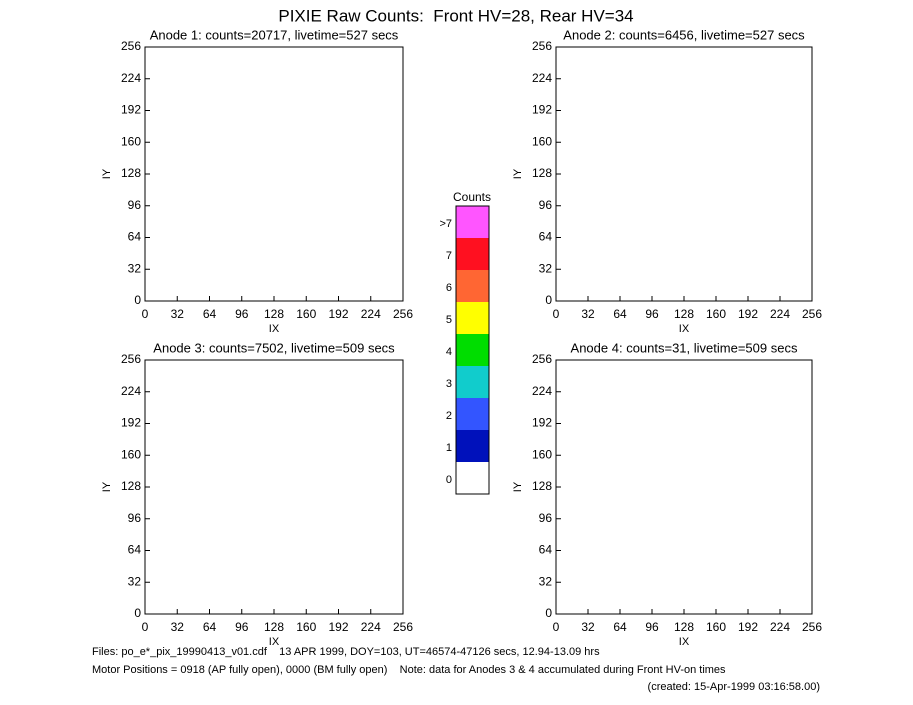 The height and width of the screenshot is (705, 913). What do you see at coordinates (449, 448) in the screenshot?
I see `colorbar-label: 1` at bounding box center [449, 448].